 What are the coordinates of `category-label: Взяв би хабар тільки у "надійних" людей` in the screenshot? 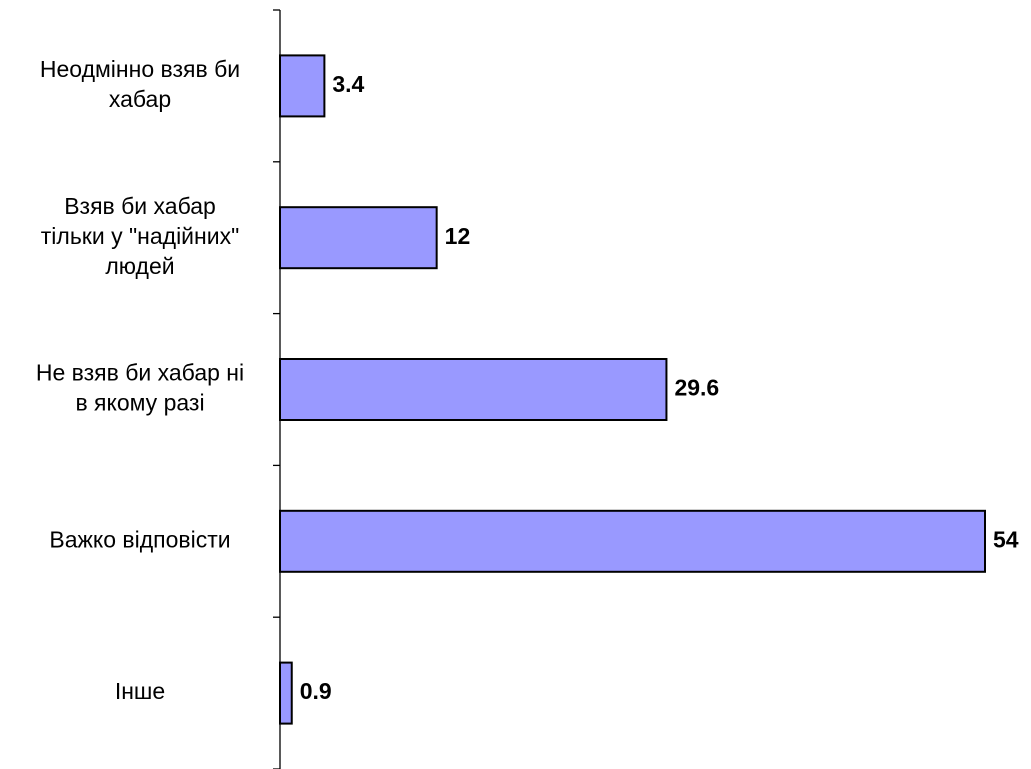 It's located at (140, 236).